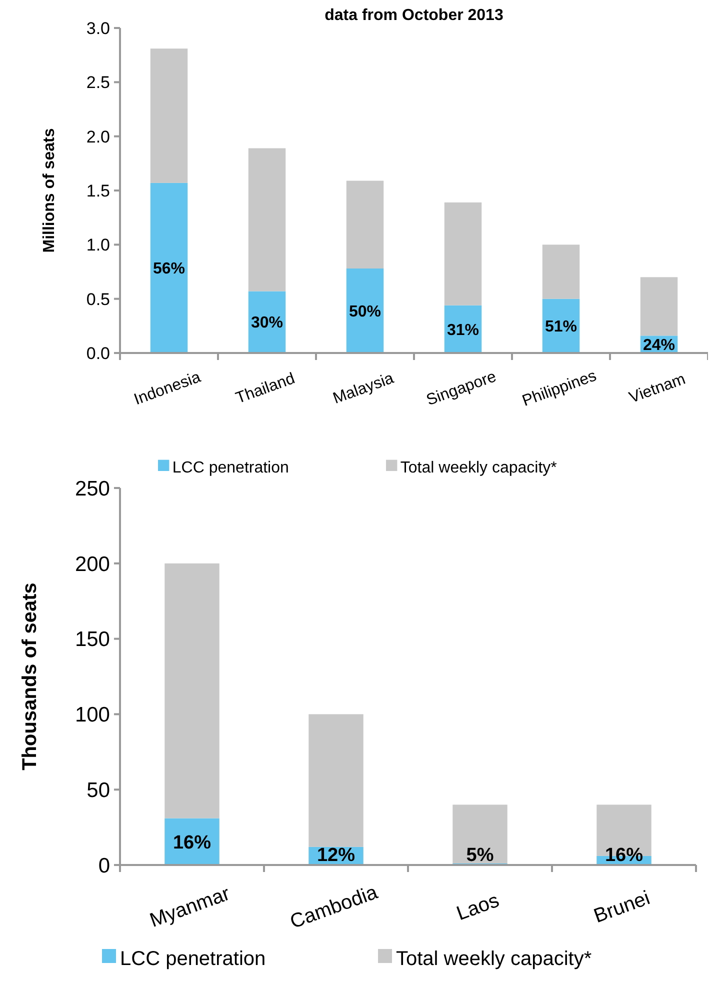  What do you see at coordinates (98, 28) in the screenshot?
I see `y-tick-label: 3.0` at bounding box center [98, 28].